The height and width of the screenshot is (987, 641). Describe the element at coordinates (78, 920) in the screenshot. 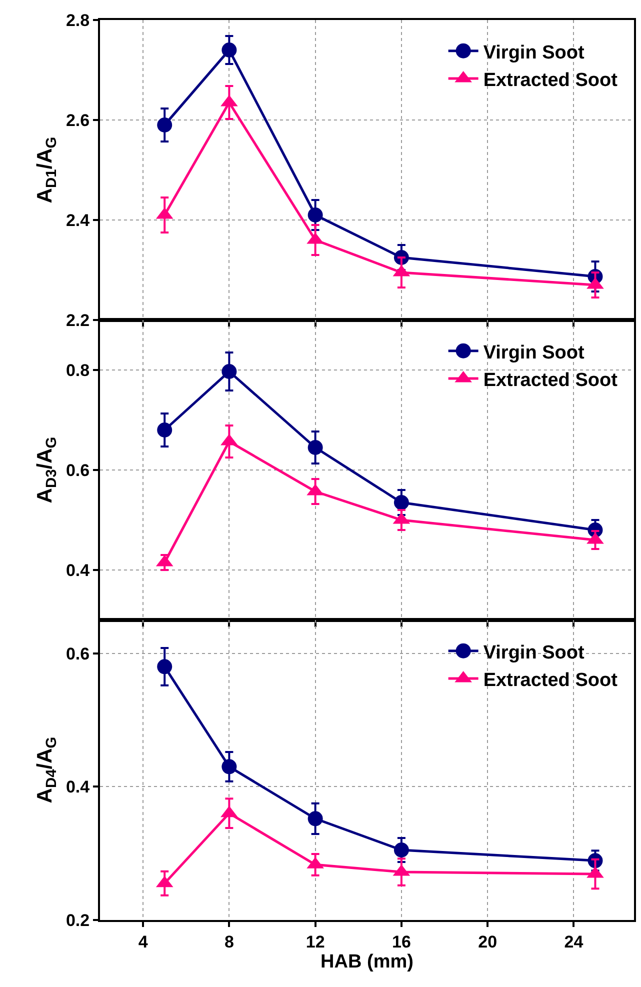

I see `y-tick-label: 0.2` at that location.